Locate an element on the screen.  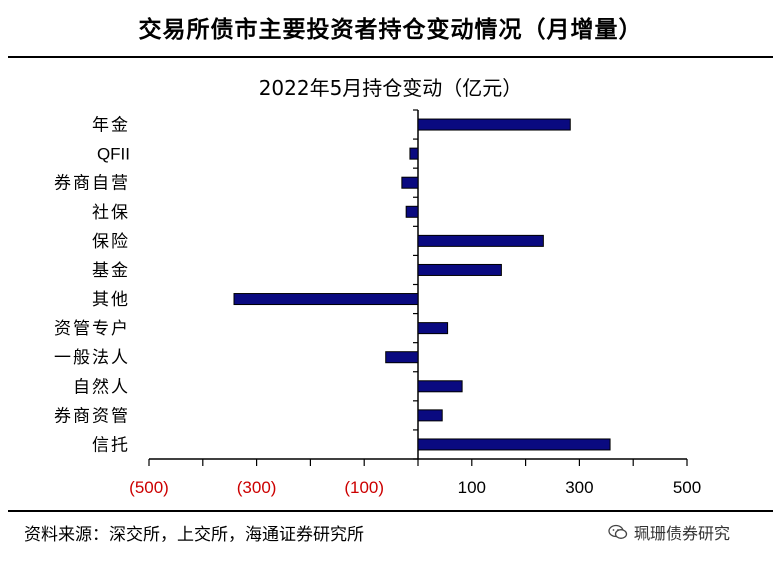
x-tick-label: 500 is located at coordinates (687, 487).